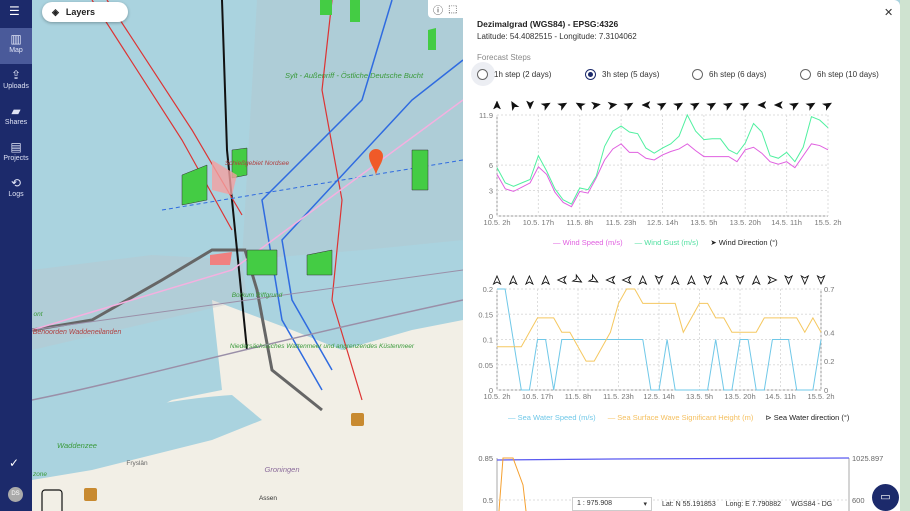 This screenshot has width=910, height=511. Describe the element at coordinates (552, 417) in the screenshot. I see `legend-sea-water-speed: — Sea Water Speed (m/s)` at that location.